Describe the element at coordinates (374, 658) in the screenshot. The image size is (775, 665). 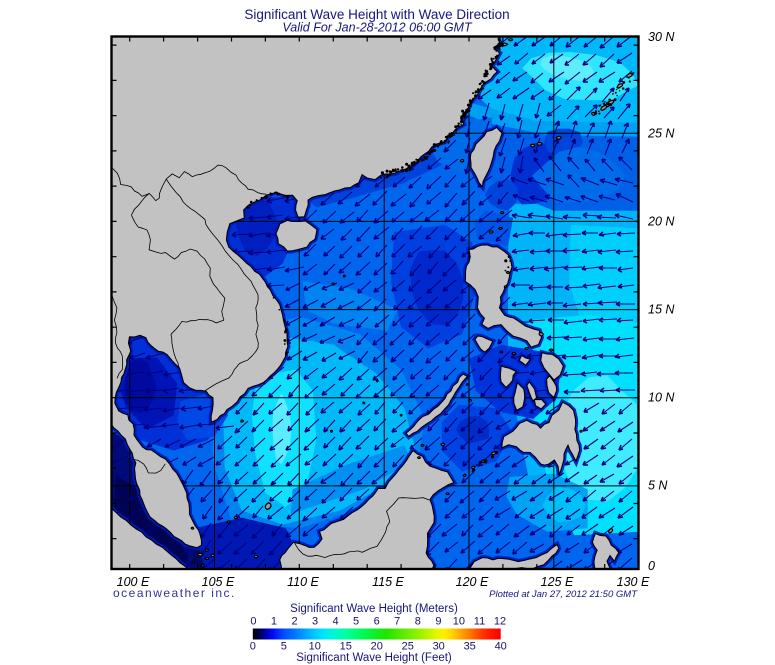
I see `svg-text: Significant Wave Height (Feet)` at that location.